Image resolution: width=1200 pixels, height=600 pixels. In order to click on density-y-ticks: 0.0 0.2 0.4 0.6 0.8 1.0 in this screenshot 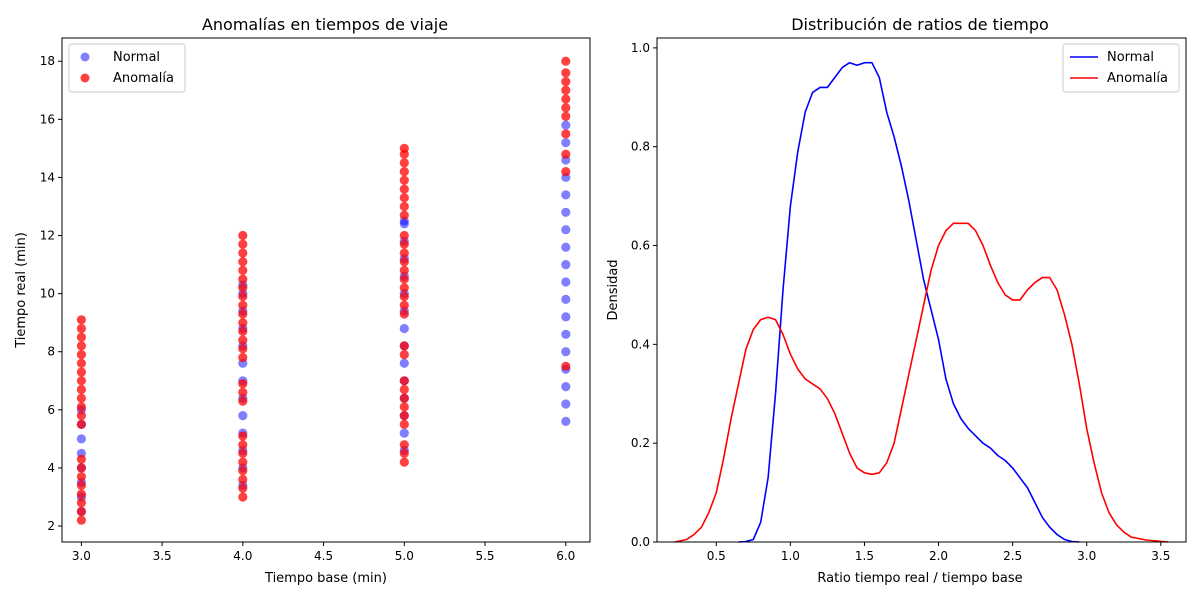, I will do `click(644, 295)`.